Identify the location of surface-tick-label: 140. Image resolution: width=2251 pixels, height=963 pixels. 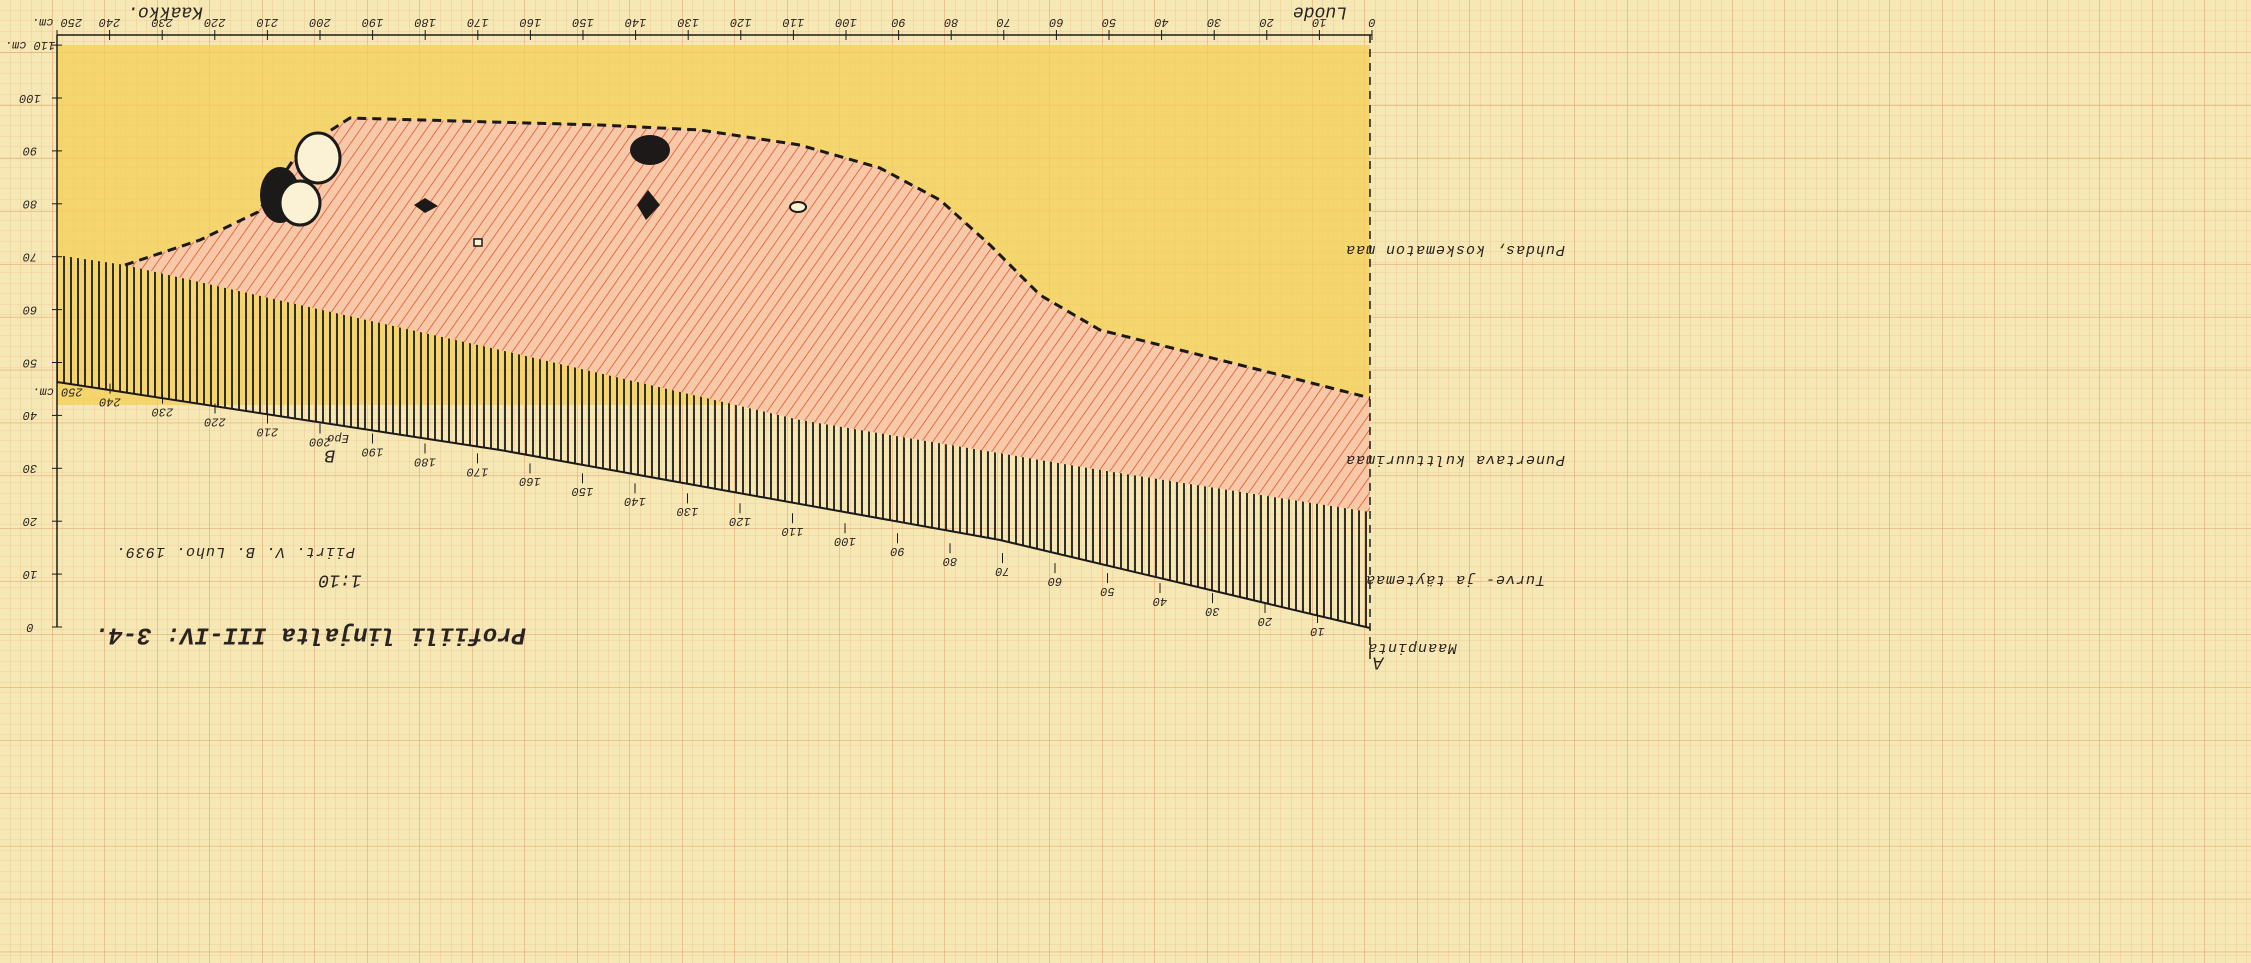
(635, 501).